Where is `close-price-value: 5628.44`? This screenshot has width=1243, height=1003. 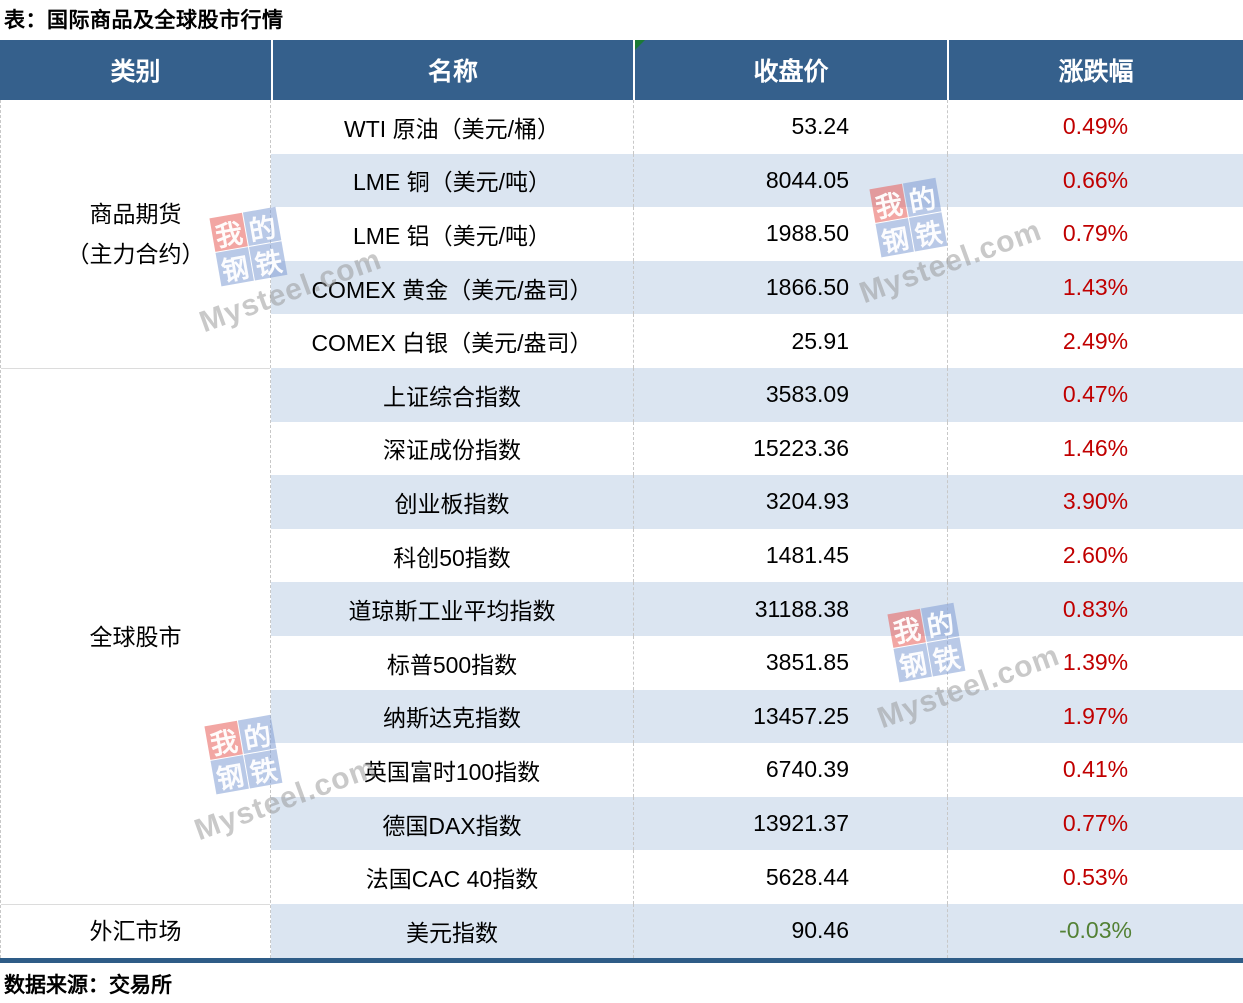
close-price-value: 5628.44 is located at coordinates (790, 877).